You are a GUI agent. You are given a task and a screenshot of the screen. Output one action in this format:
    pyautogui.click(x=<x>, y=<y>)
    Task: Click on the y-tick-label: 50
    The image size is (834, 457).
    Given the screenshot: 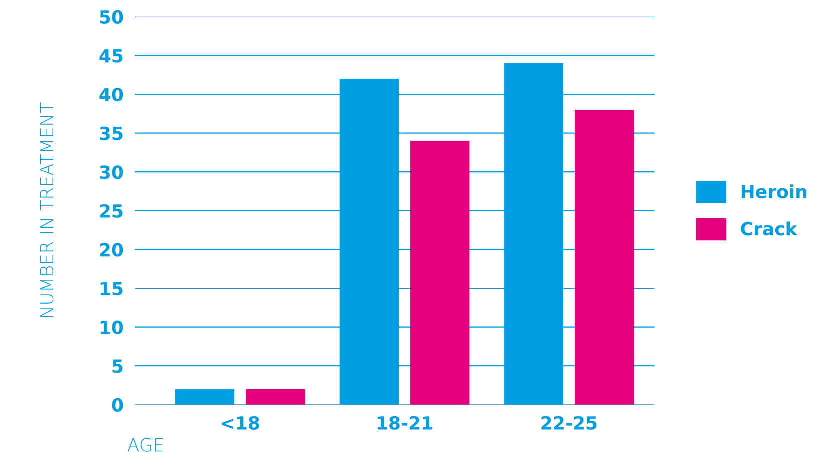 What is the action you would take?
    pyautogui.click(x=112, y=17)
    